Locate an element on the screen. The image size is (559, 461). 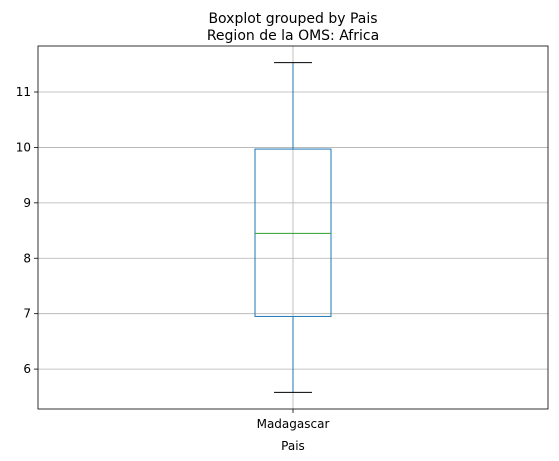
y-tick-label: 6 is located at coordinates (27, 369).